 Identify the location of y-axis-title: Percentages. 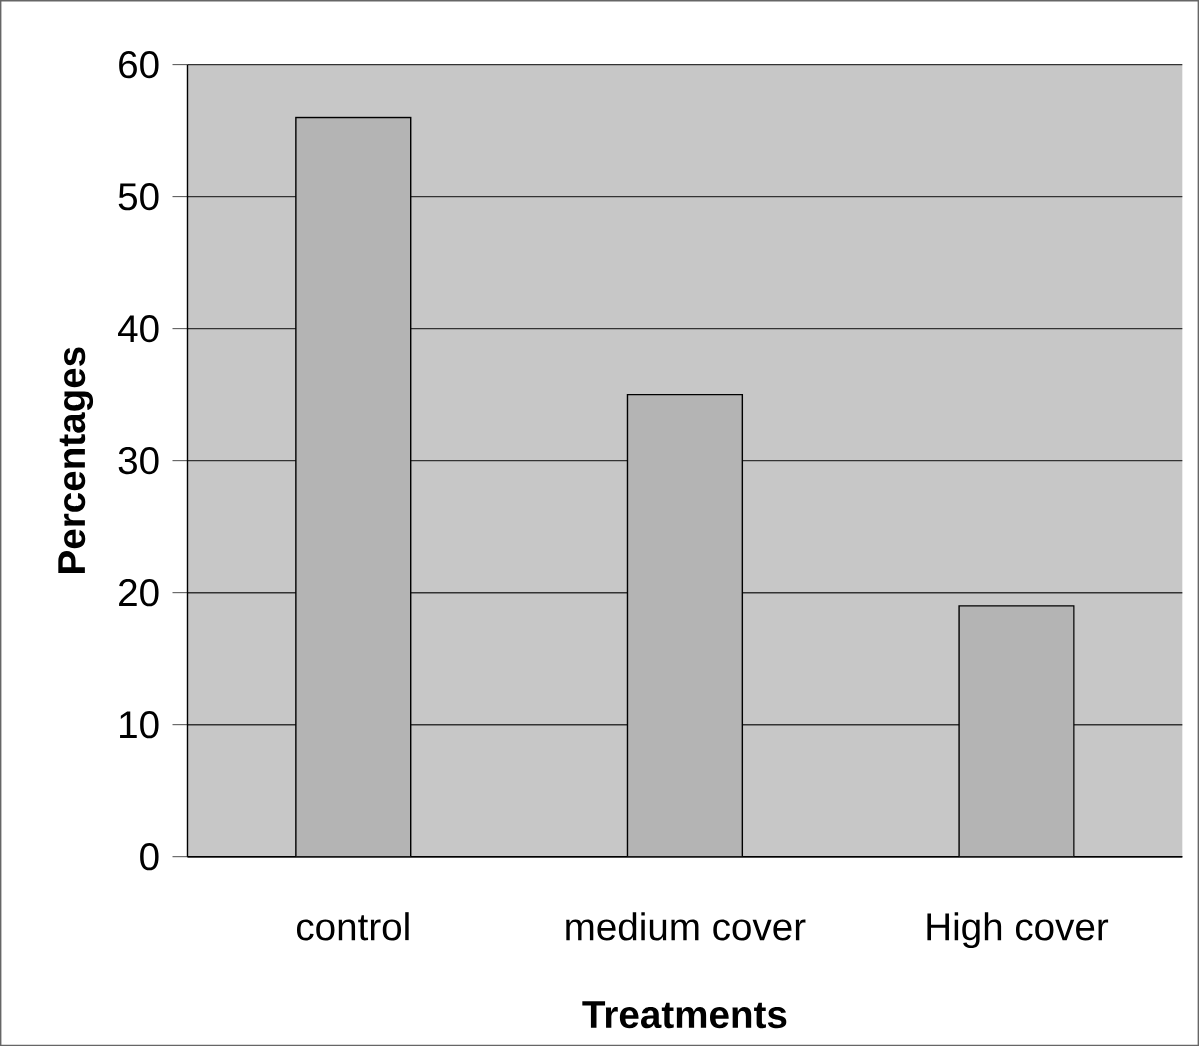
(76, 460).